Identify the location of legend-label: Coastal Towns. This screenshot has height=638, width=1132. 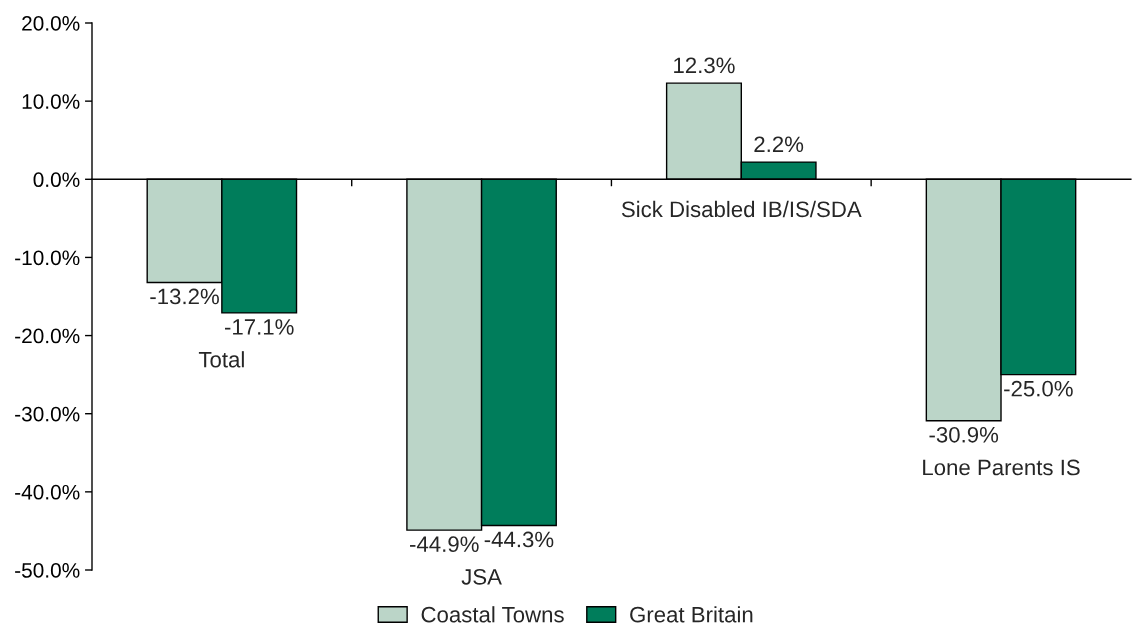
(492, 614).